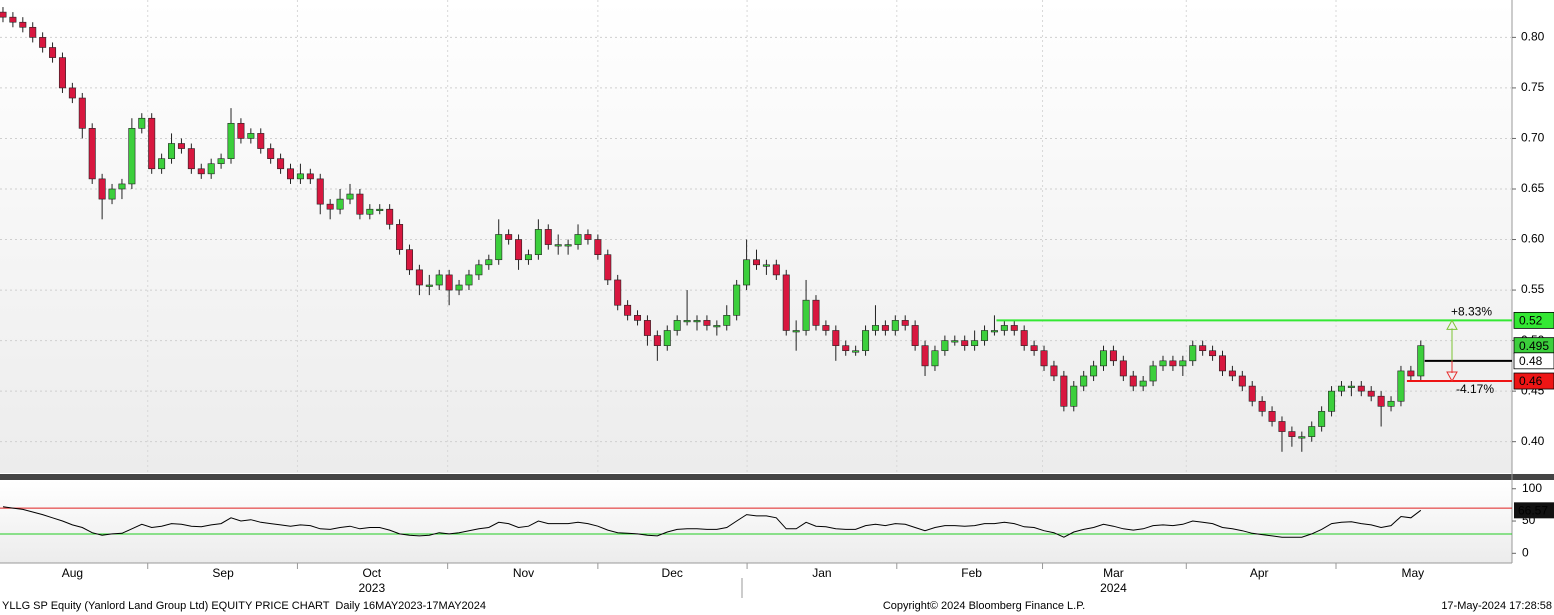 Image resolution: width=1554 pixels, height=615 pixels. I want to click on y-tick-label: 0, so click(1525, 552).